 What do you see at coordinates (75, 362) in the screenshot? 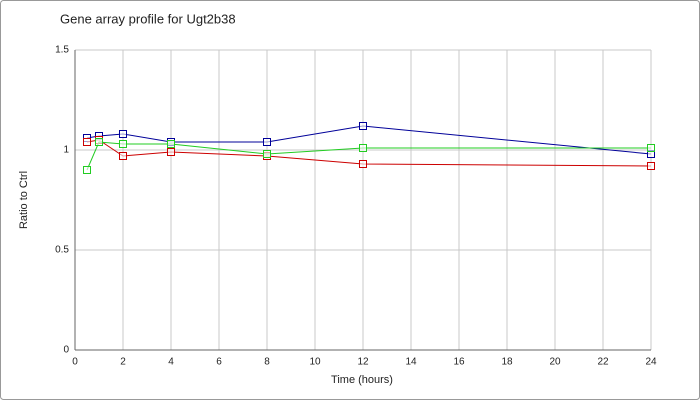
I see `x-tick-label: 0` at bounding box center [75, 362].